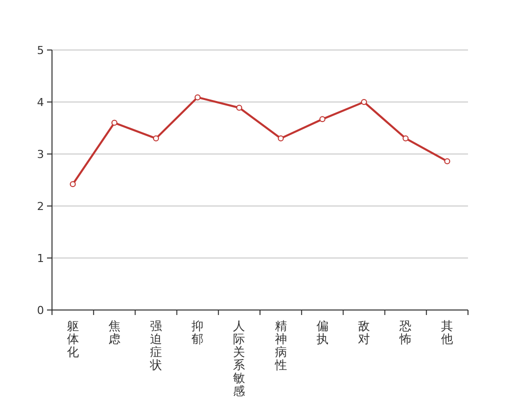 Image resolution: width=520 pixels, height=400 pixels. Describe the element at coordinates (114, 332) in the screenshot. I see `x-tick-label: 焦虑` at that location.